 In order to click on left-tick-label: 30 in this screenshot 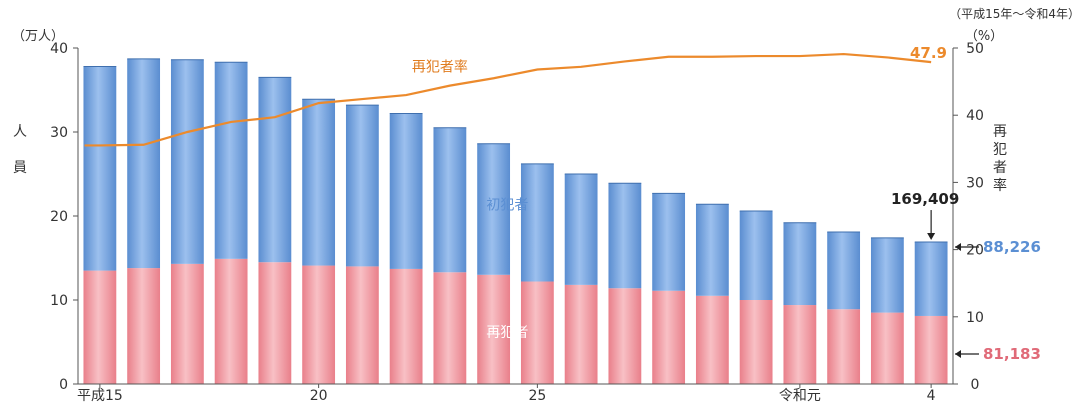, I will do `click(59, 133)`.